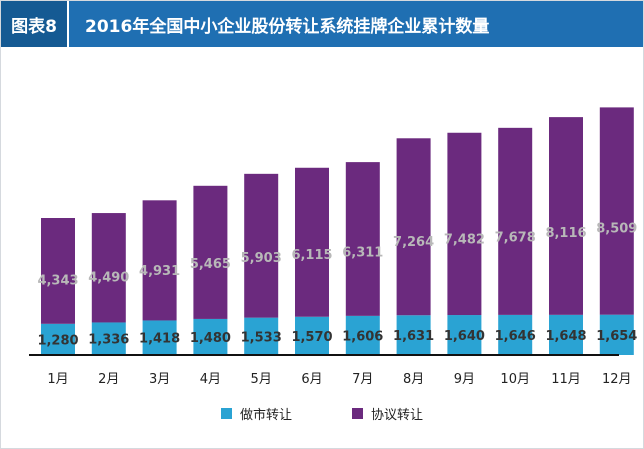 Image resolution: width=644 pixels, height=449 pixels. I want to click on data-label-agreement-2: 4,490, so click(108, 278).